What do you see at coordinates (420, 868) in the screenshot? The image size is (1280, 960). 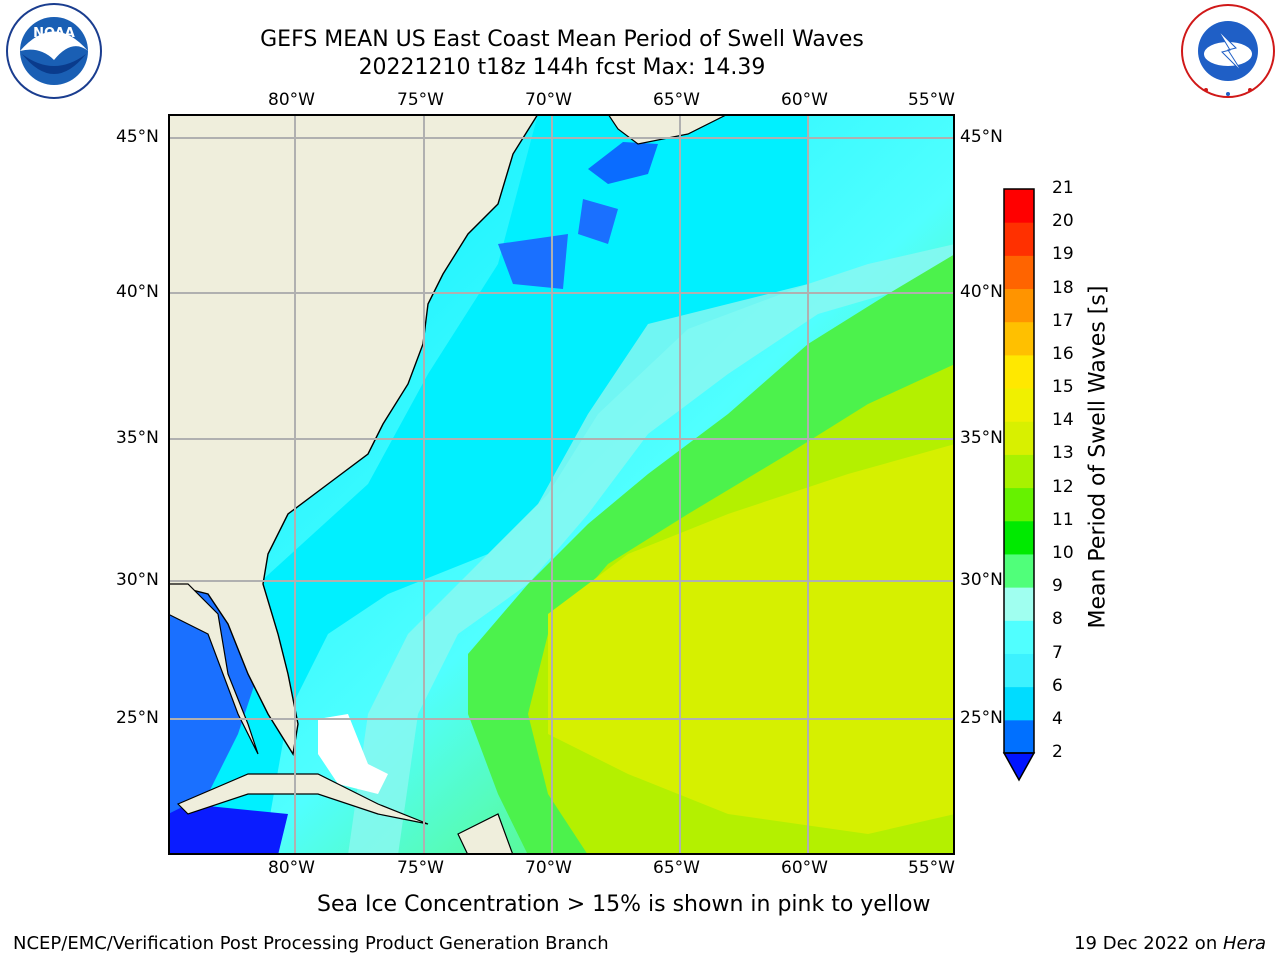 I see `lon-label-bottom-75w: 75°W` at bounding box center [420, 868].